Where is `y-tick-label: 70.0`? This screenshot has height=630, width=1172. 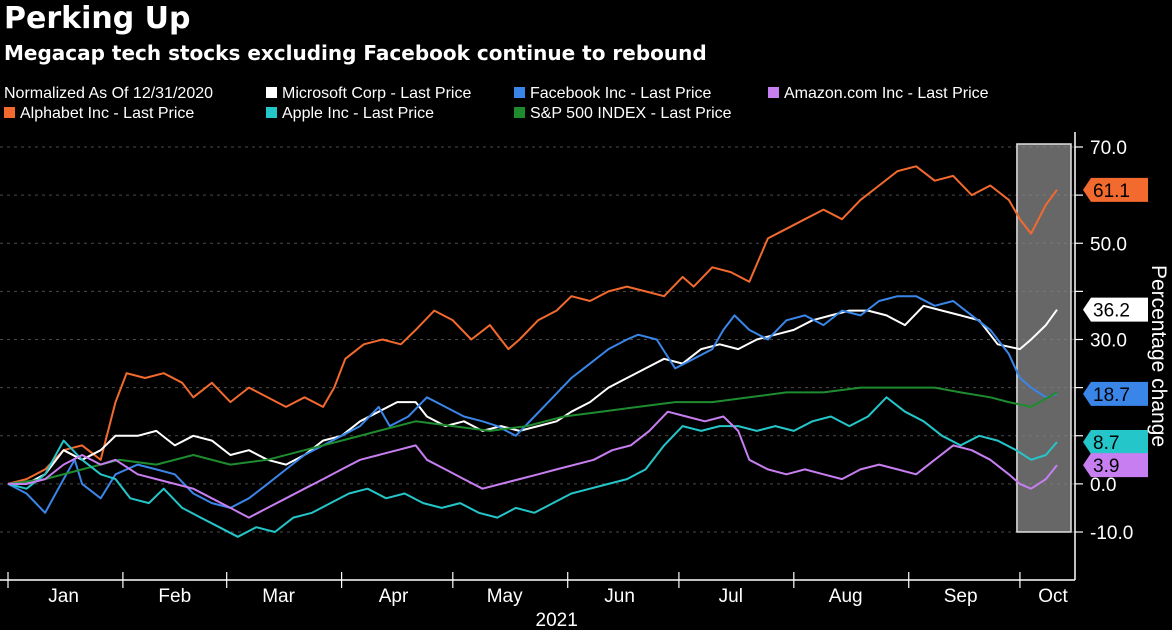 y-tick-label: 70.0 is located at coordinates (1108, 148).